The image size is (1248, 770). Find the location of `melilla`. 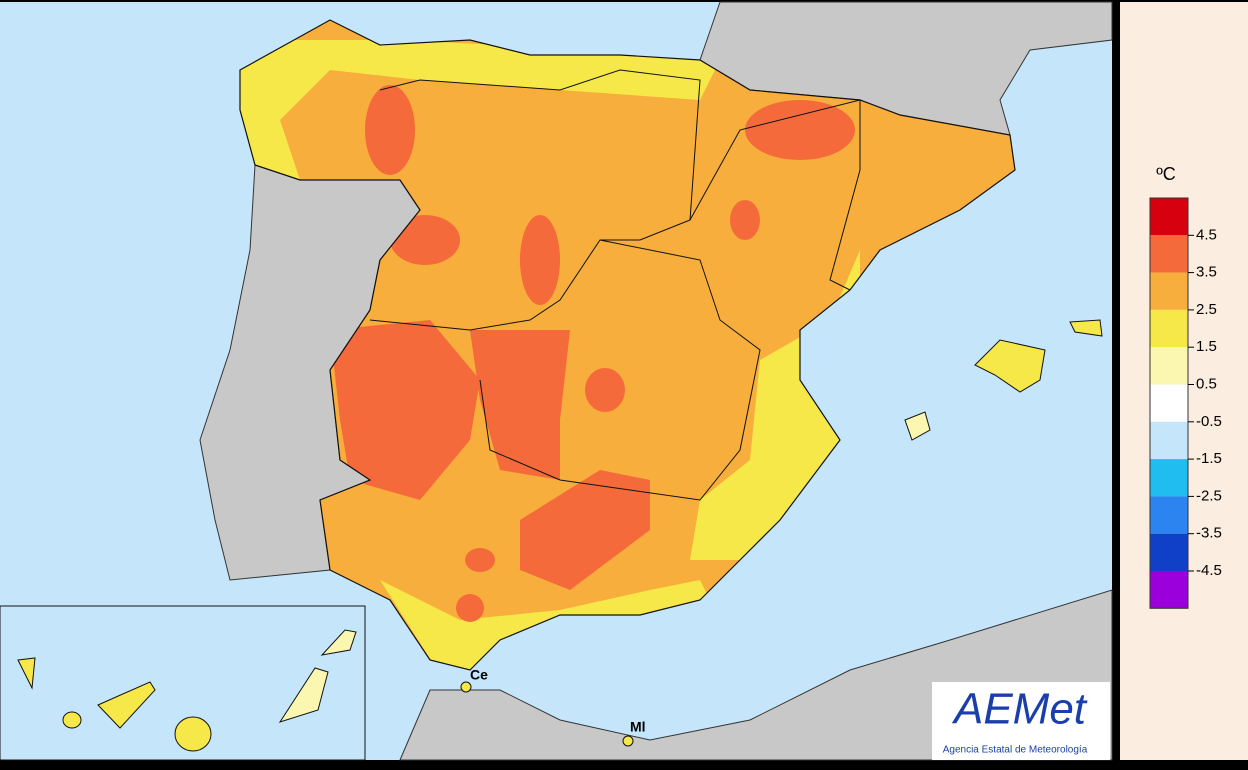

melilla is located at coordinates (628, 741).